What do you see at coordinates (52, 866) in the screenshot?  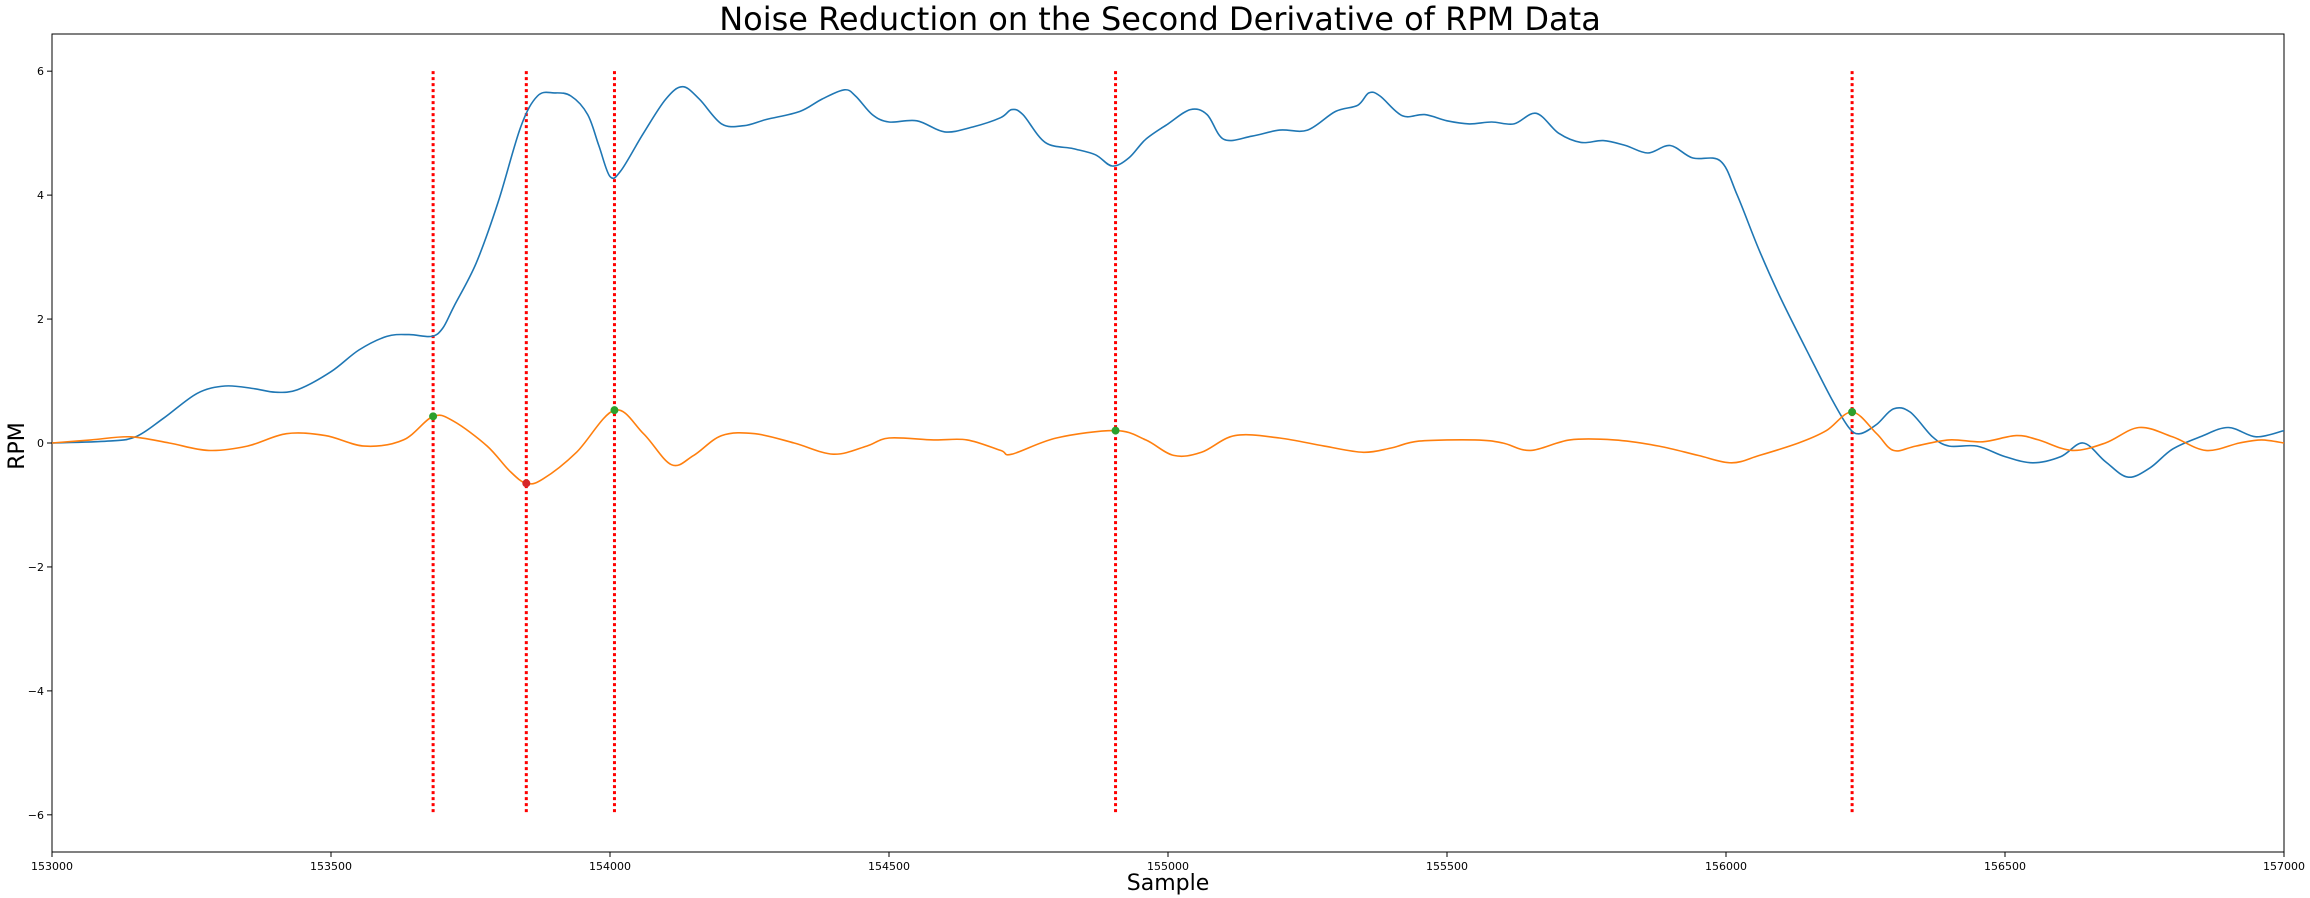 I see `x-tick-label: 153000` at bounding box center [52, 866].